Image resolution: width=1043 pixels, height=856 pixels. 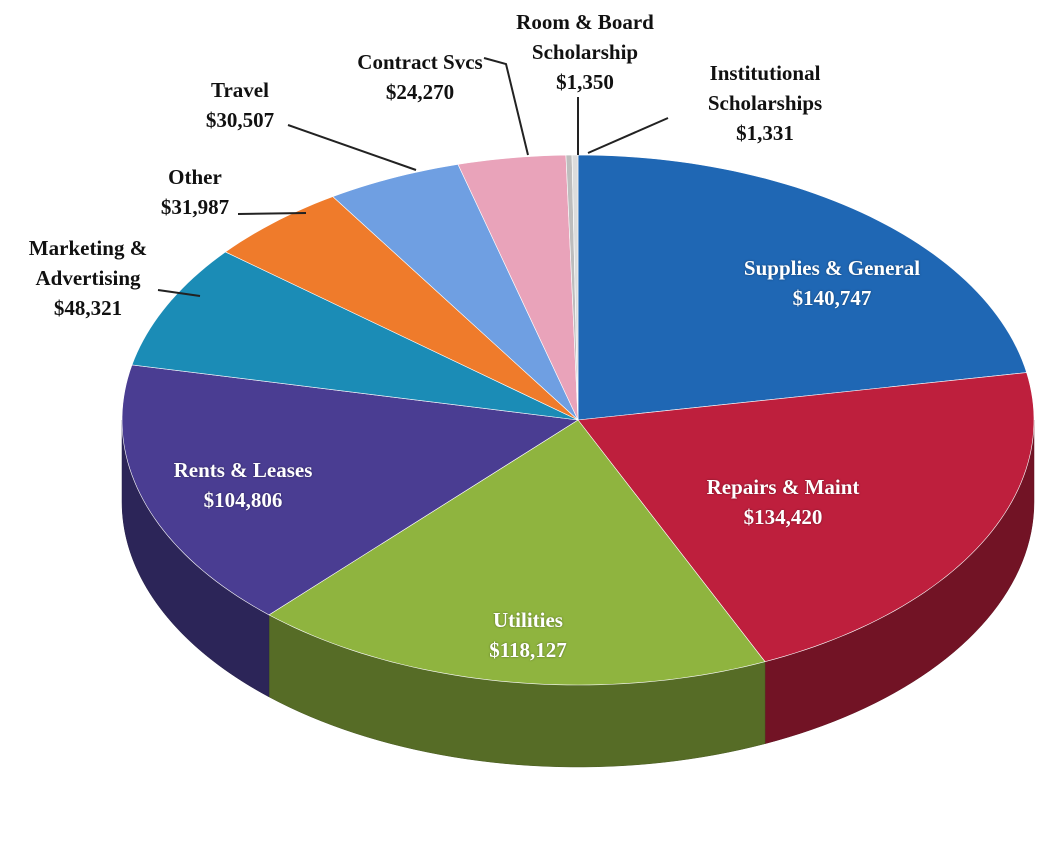 I want to click on slice-label: Room & Board Scholarship $1,350, so click(x=585, y=52).